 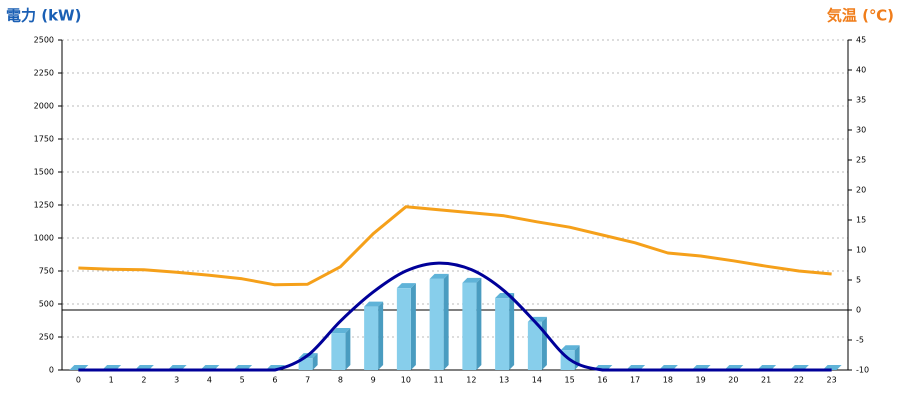 What do you see at coordinates (504, 380) in the screenshot?
I see `x-tick-label: 13` at bounding box center [504, 380].